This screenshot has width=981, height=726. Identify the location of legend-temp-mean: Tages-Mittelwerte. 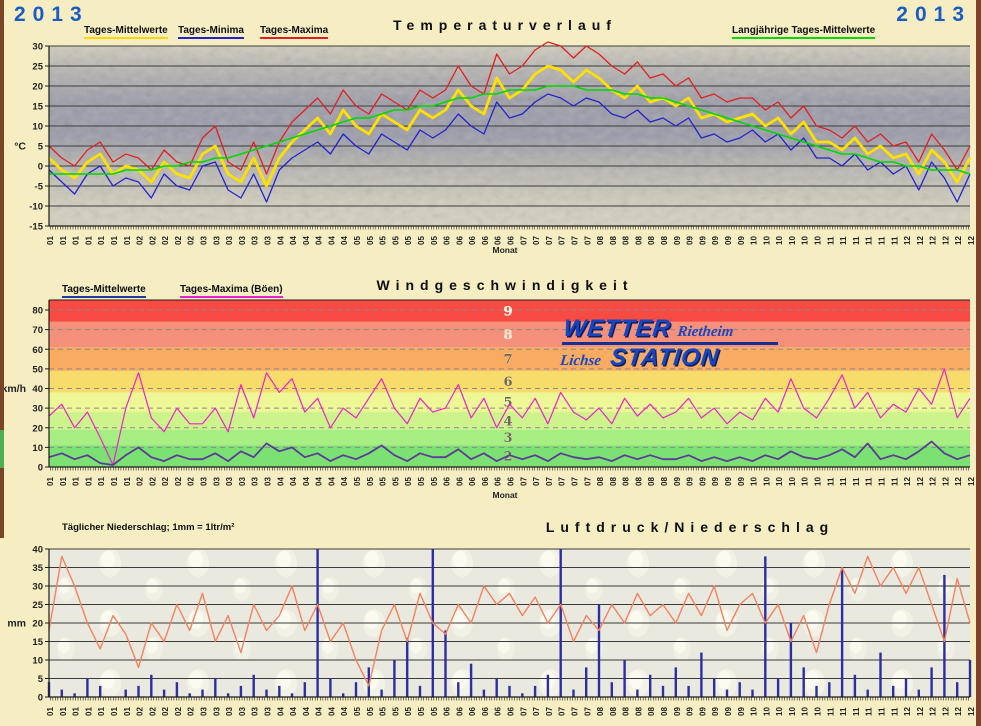
(126, 32).